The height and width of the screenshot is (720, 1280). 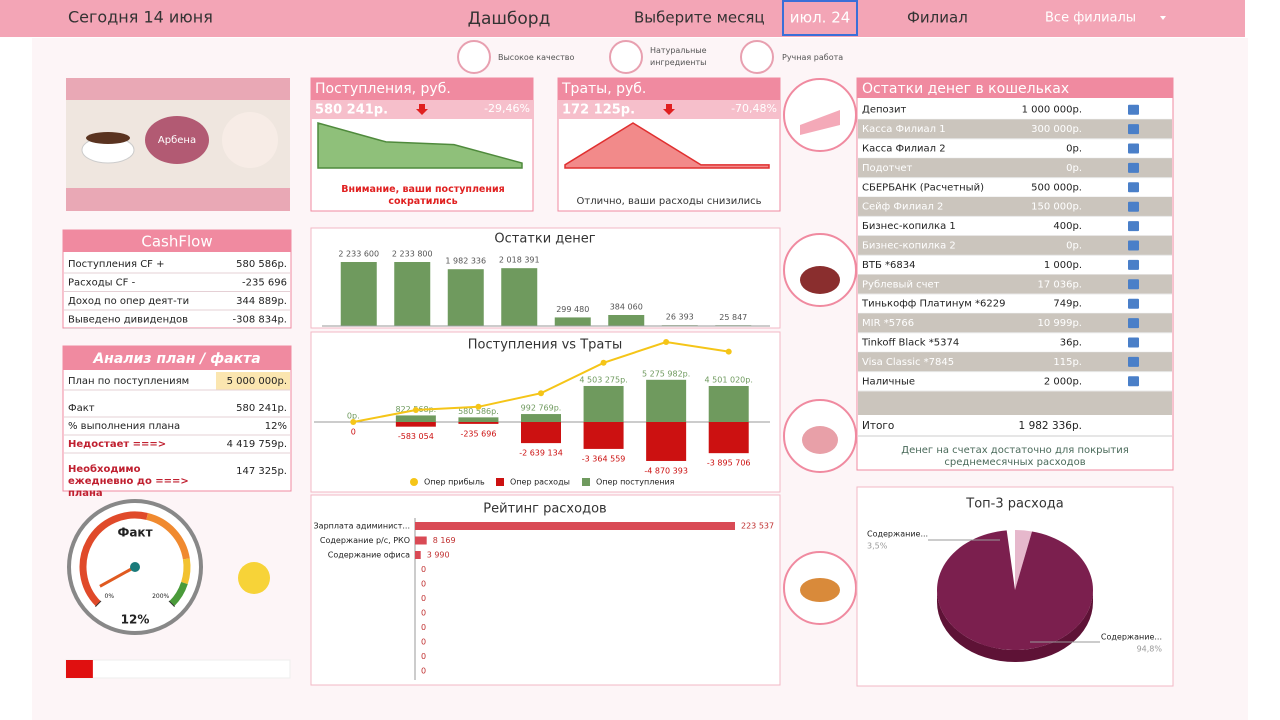 I want to click on month-label: Выберите месяц, so click(x=699, y=18).